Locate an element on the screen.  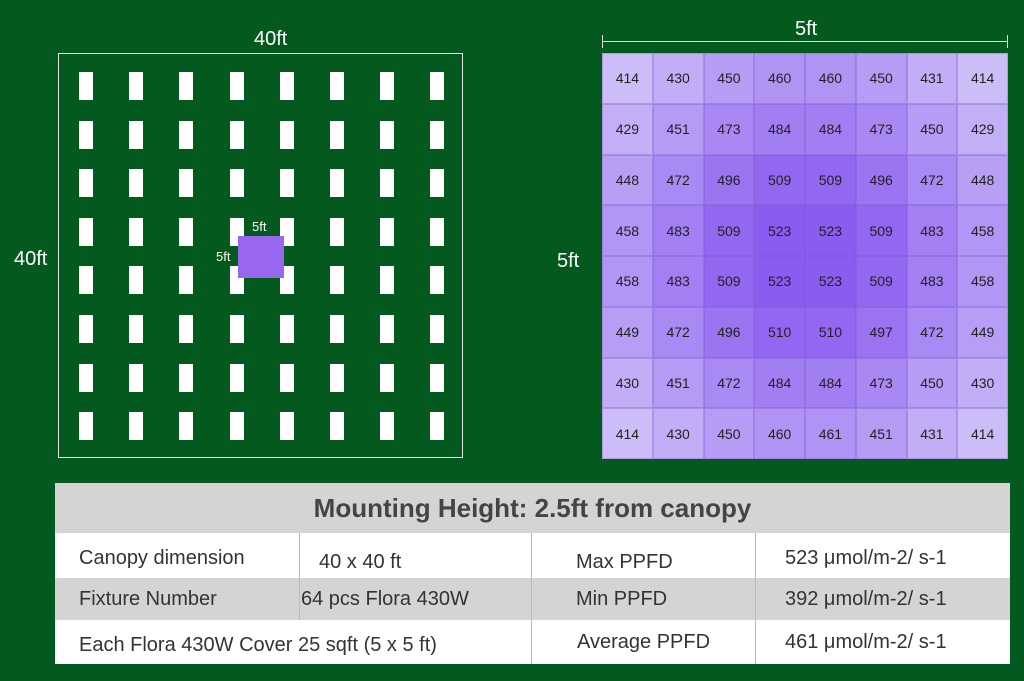
ppfd-cell: 460 is located at coordinates (779, 78).